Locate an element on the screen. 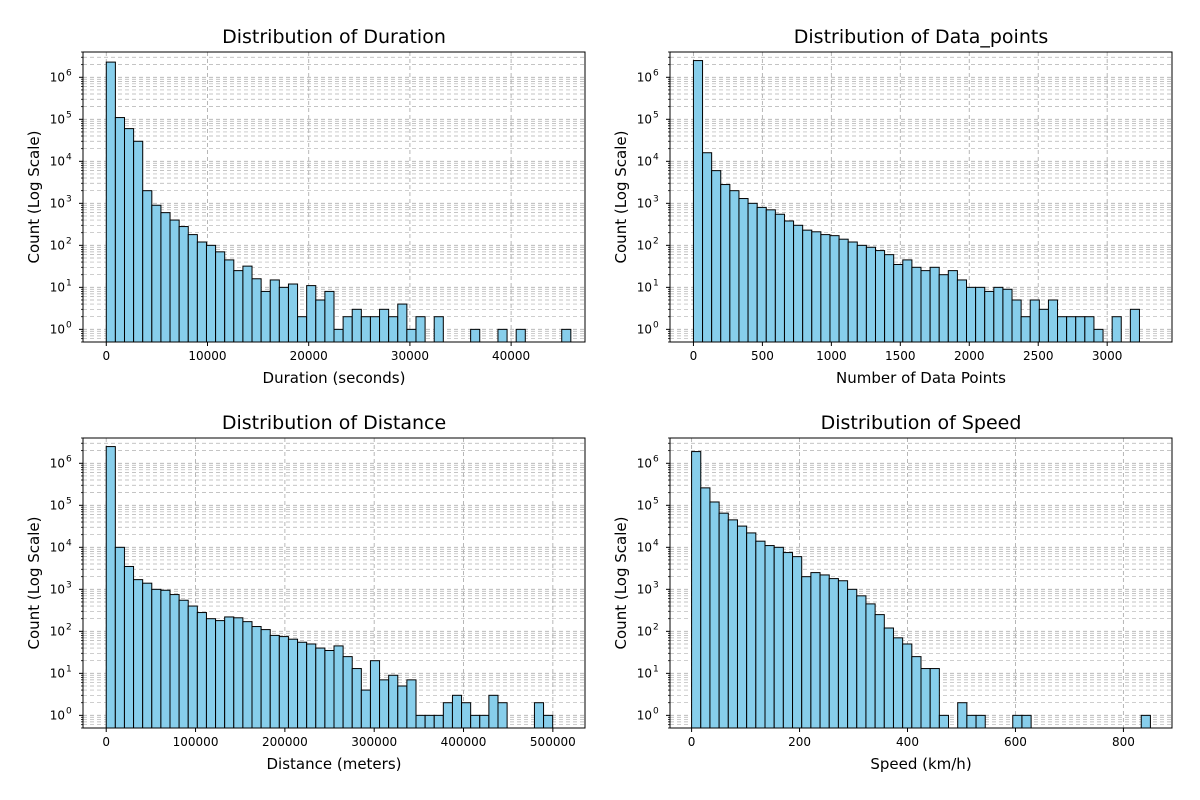 This screenshot has width=1200, height=800. x-tick-label: 200 is located at coordinates (799, 742).